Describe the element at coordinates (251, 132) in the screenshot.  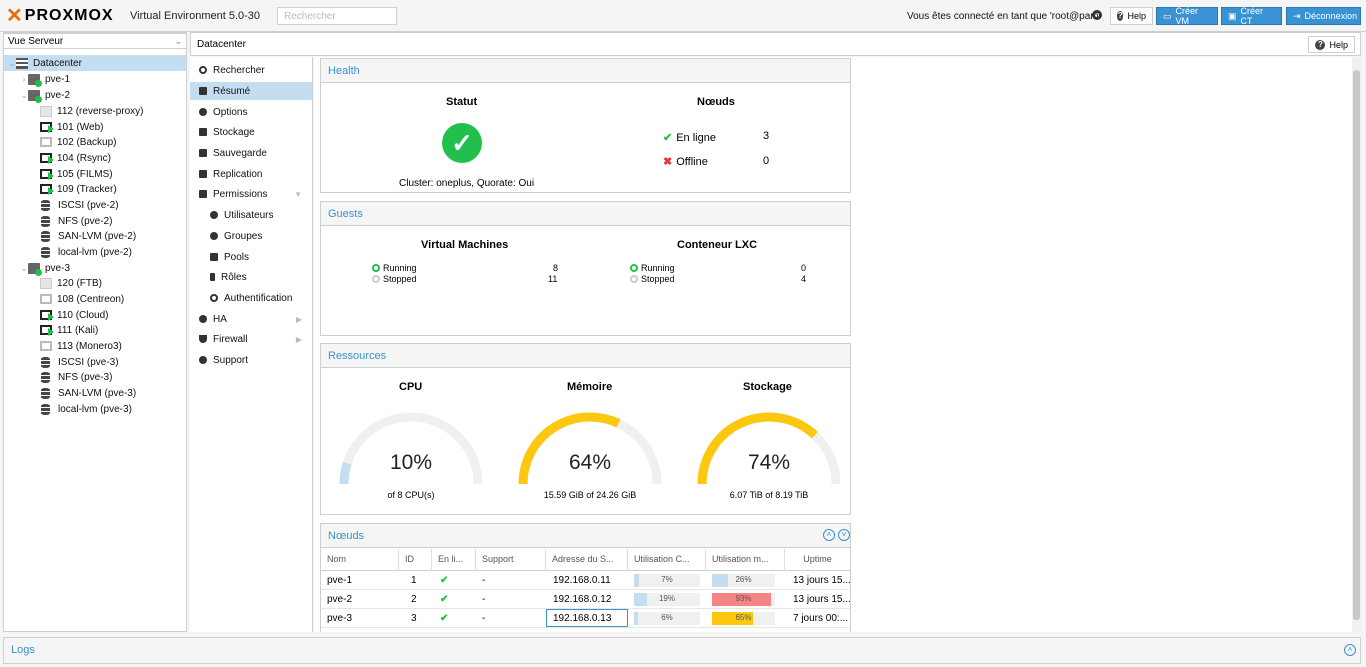
I see `nav-storage: Stockage` at that location.